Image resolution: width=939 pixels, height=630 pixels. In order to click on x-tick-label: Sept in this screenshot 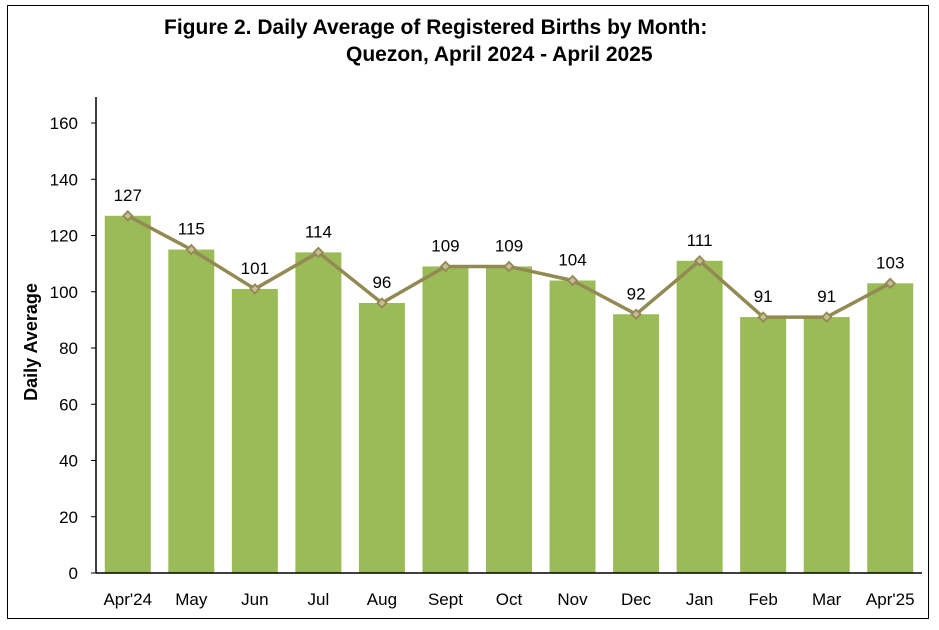, I will do `click(445, 599)`.